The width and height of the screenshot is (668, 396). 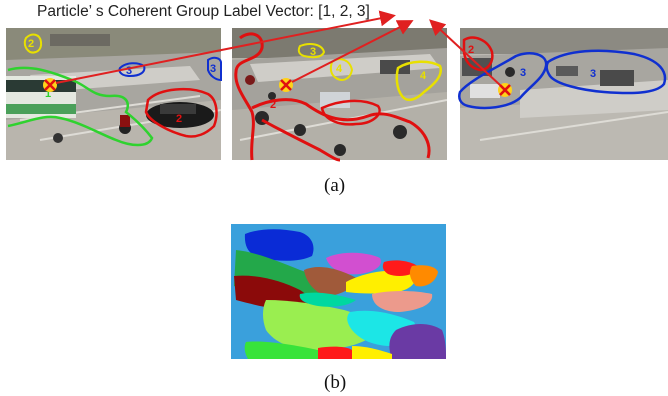 What do you see at coordinates (350, 112) in the screenshot?
I see `group-contour-red-inner` at bounding box center [350, 112].